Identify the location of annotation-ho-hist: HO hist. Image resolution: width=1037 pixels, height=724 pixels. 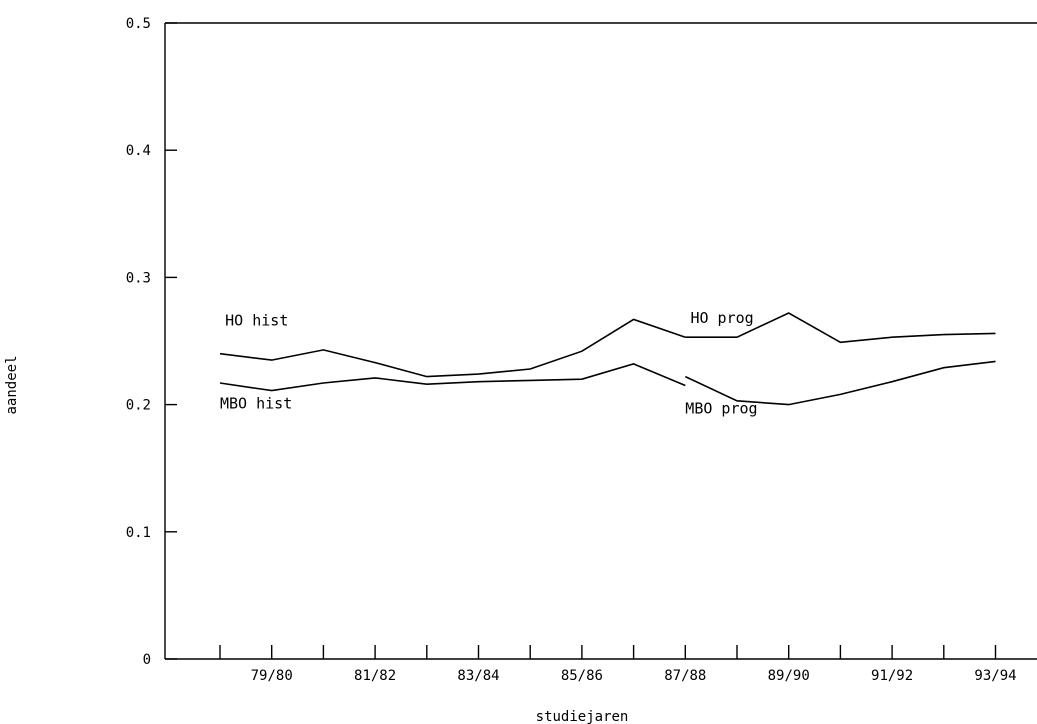
(256, 321).